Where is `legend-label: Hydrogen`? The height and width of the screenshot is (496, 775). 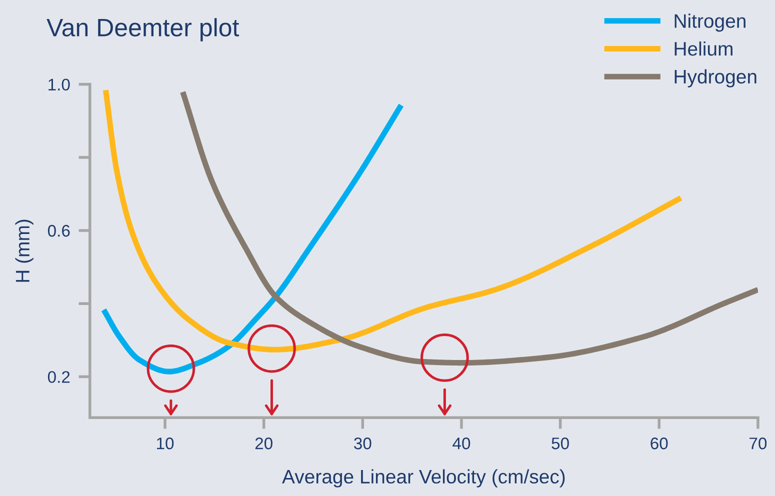 legend-label: Hydrogen is located at coordinates (715, 78).